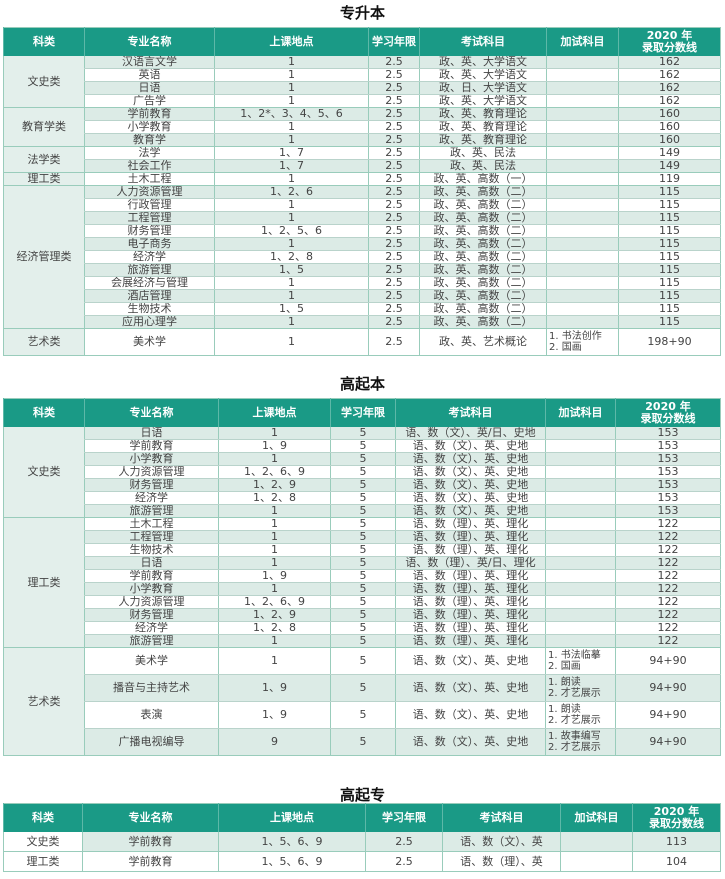  Describe the element at coordinates (669, 192) in the screenshot. I see `score-cell: 115` at that location.